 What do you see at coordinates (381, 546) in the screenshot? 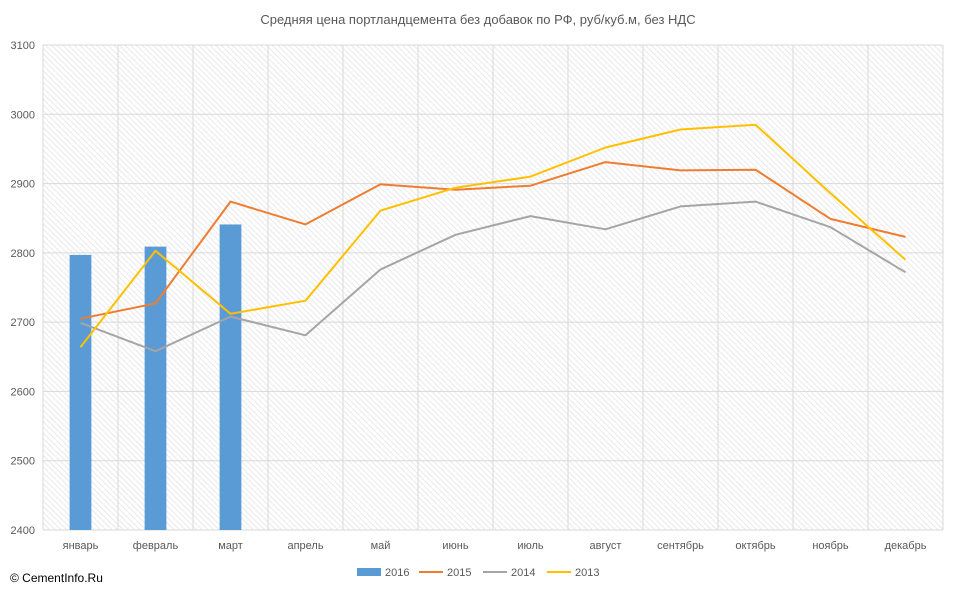
I see `x-tick-label: май` at bounding box center [381, 546].